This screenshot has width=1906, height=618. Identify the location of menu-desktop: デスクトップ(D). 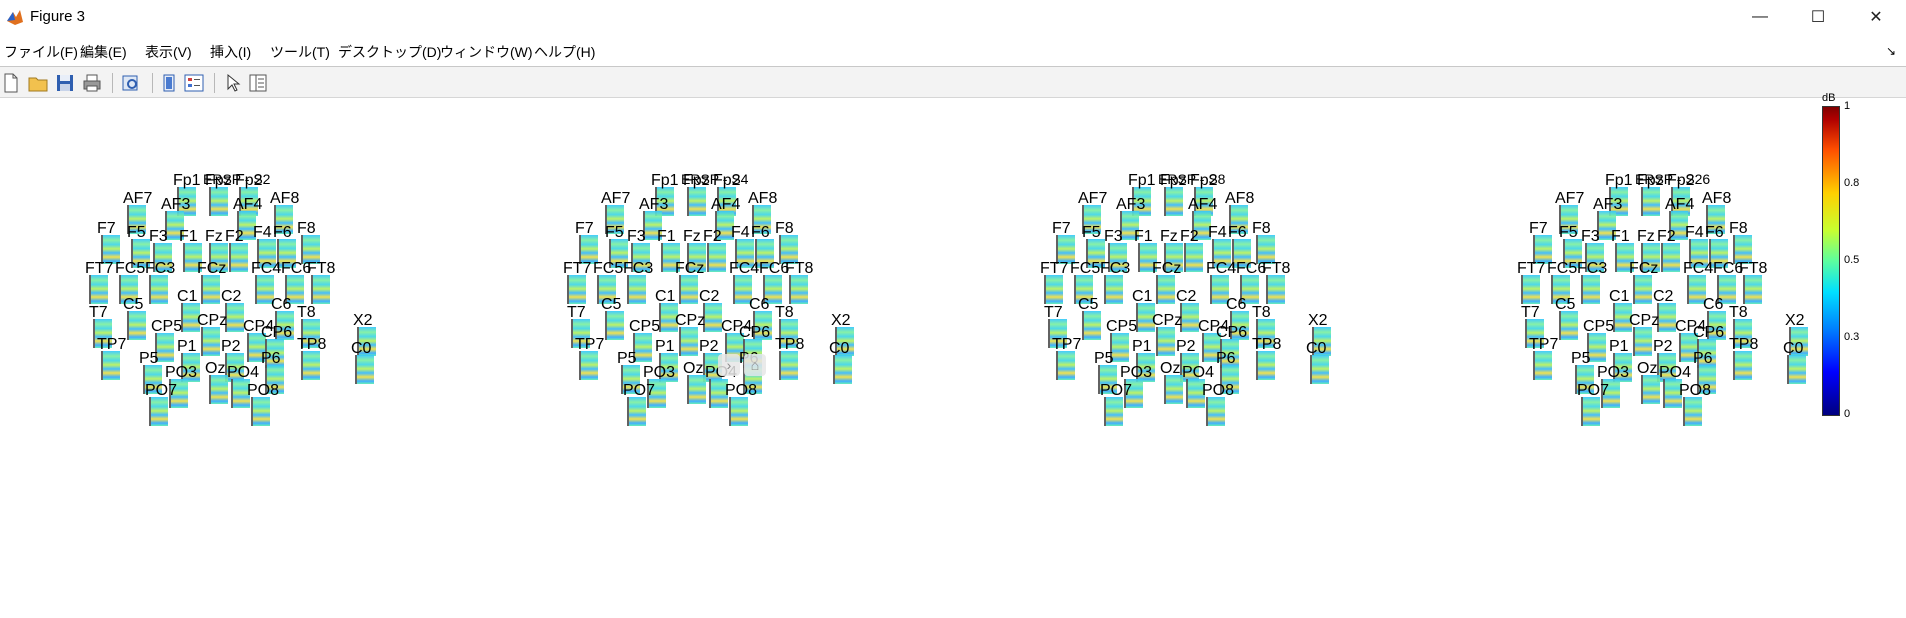
(390, 52).